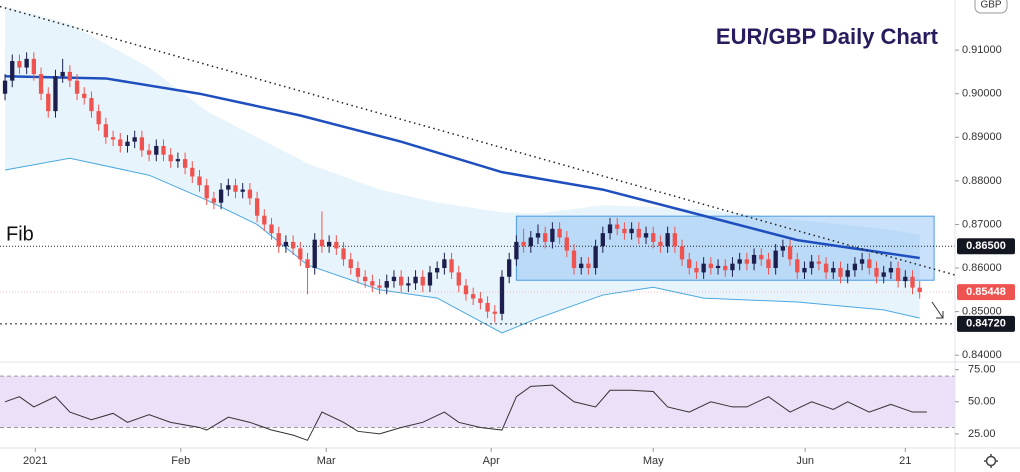 Image resolution: width=1020 pixels, height=472 pixels. What do you see at coordinates (35, 461) in the screenshot?
I see `x-tick-label: 2021` at bounding box center [35, 461].